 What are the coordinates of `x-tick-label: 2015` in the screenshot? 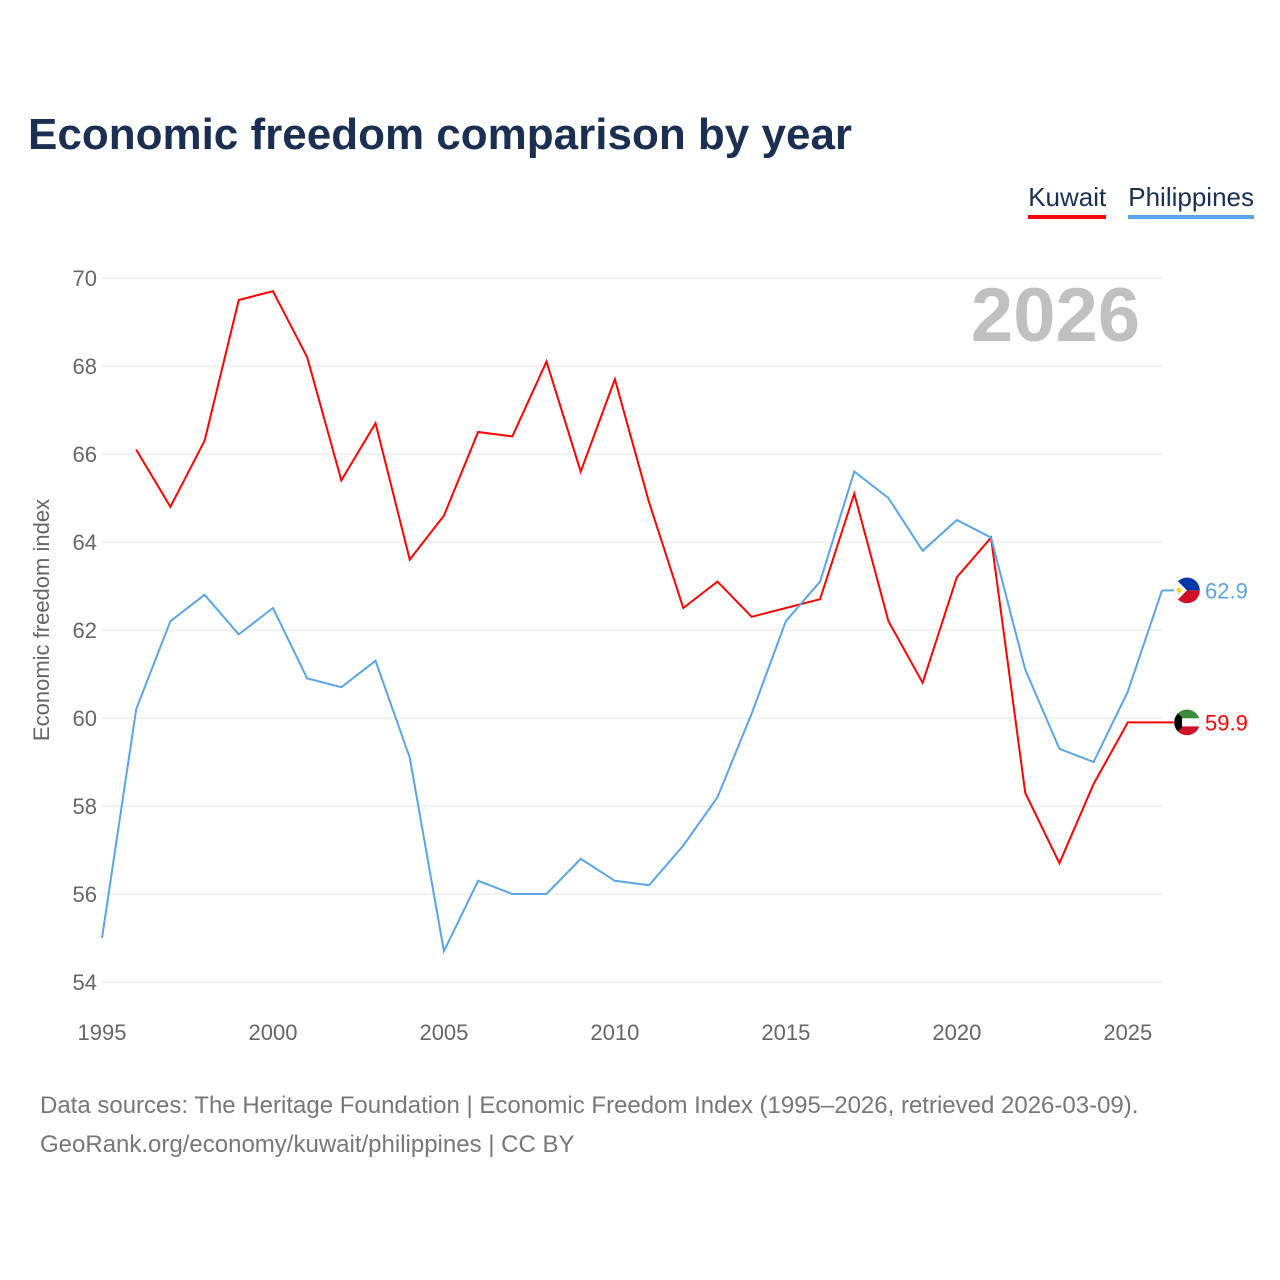 It's located at (785, 1032).